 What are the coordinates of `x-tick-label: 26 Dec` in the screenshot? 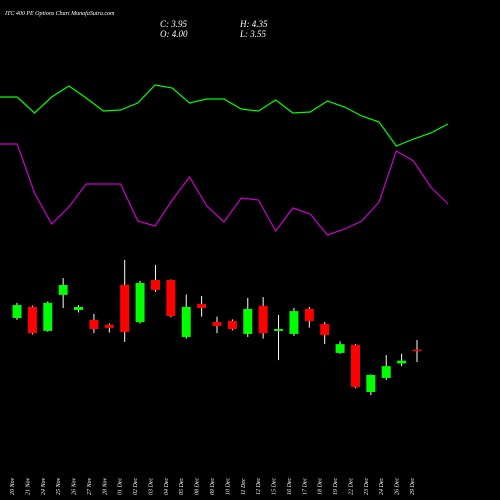 It's located at (398, 486).